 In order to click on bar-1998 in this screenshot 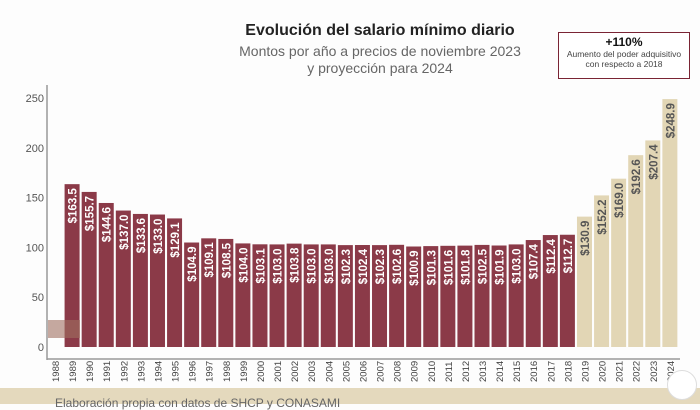, I will do `click(226, 292)`.